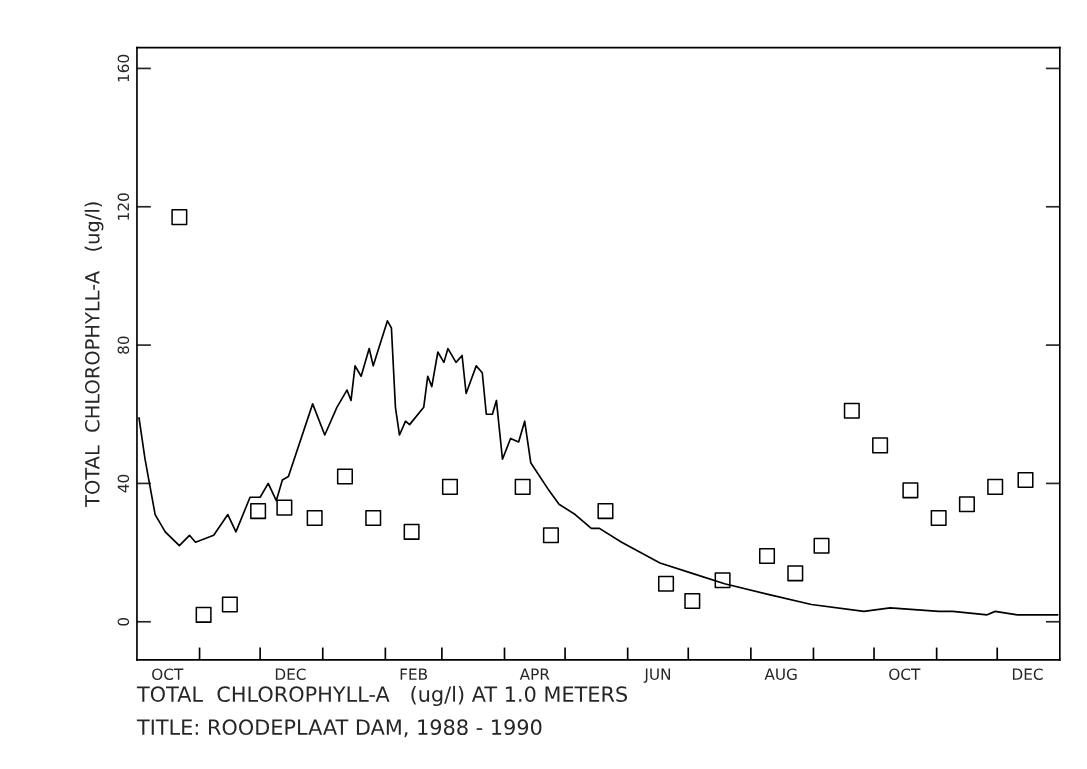 The width and height of the screenshot is (1087, 769). Describe the element at coordinates (780, 674) in the screenshot. I see `x-tick-label: AUG` at that location.